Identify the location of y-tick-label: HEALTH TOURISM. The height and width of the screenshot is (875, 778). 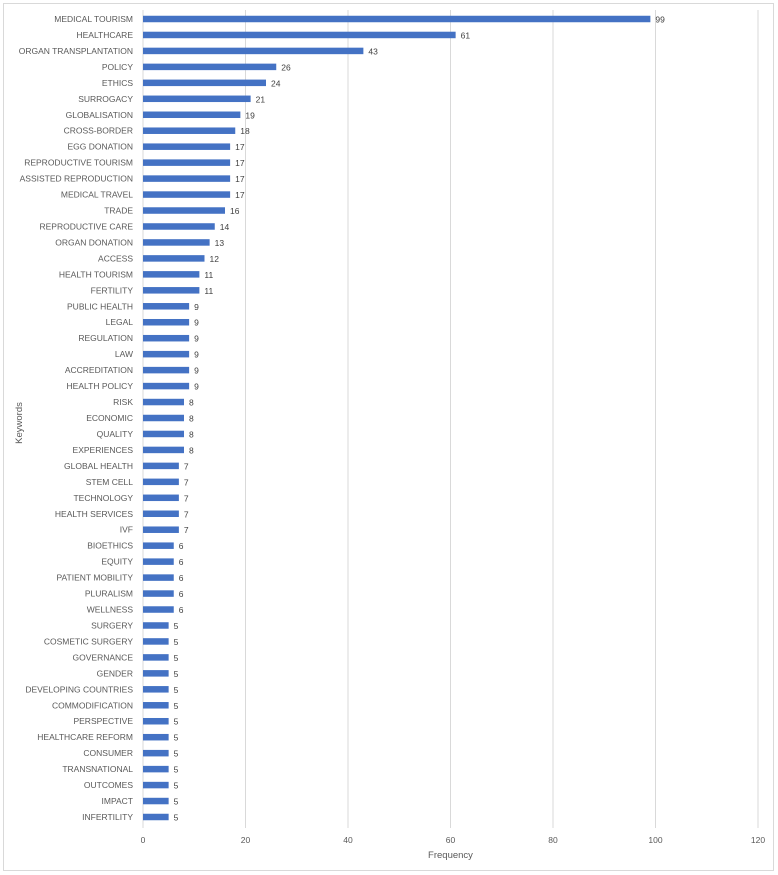
(96, 274).